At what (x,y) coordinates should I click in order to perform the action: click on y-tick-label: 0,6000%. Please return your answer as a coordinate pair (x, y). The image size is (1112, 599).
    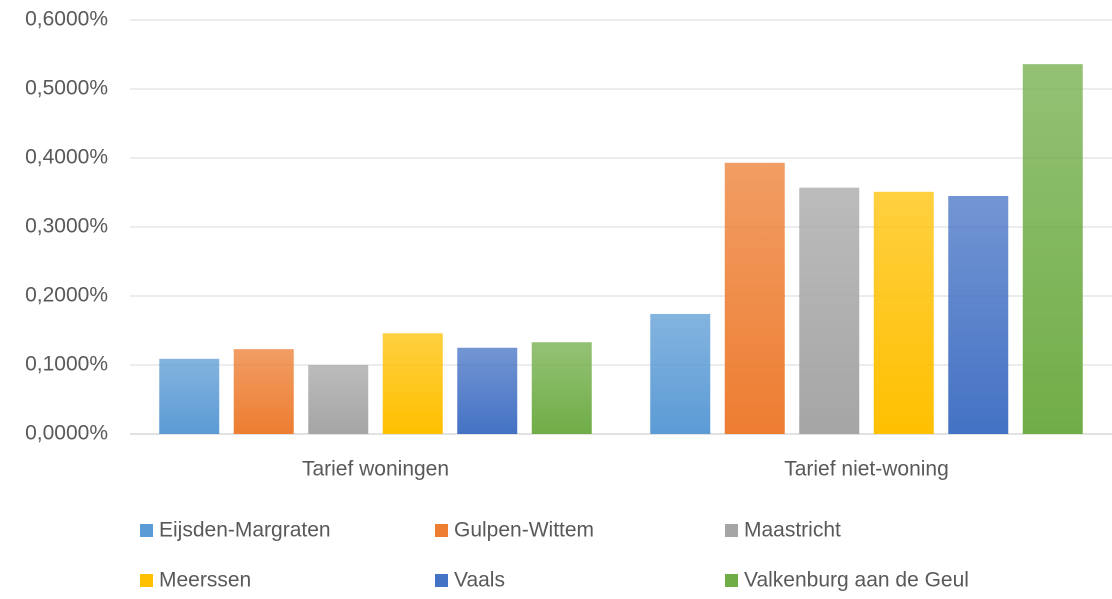
    Looking at the image, I should click on (66, 19).